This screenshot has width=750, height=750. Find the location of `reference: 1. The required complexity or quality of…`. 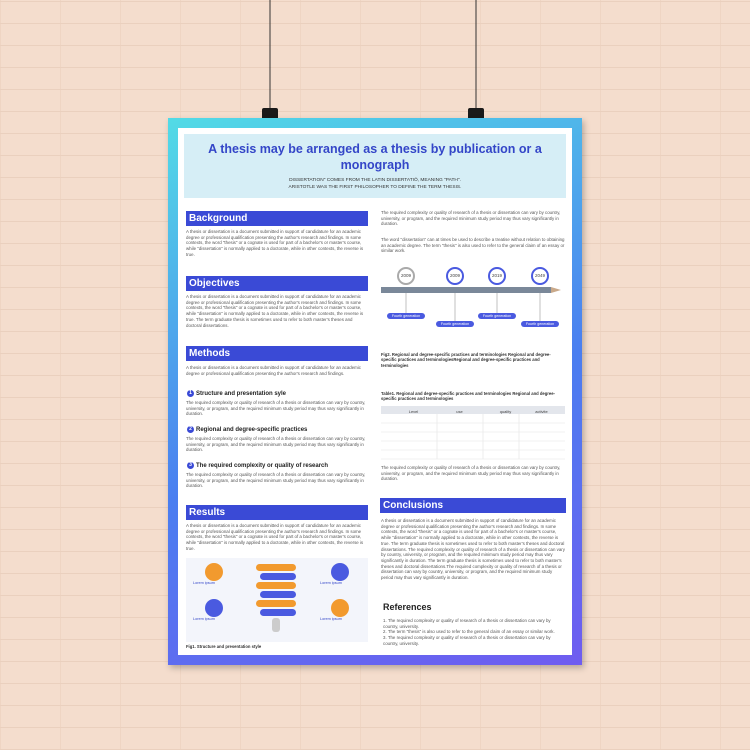

reference: 1. The required complexity or quality of… is located at coordinates (473, 623).